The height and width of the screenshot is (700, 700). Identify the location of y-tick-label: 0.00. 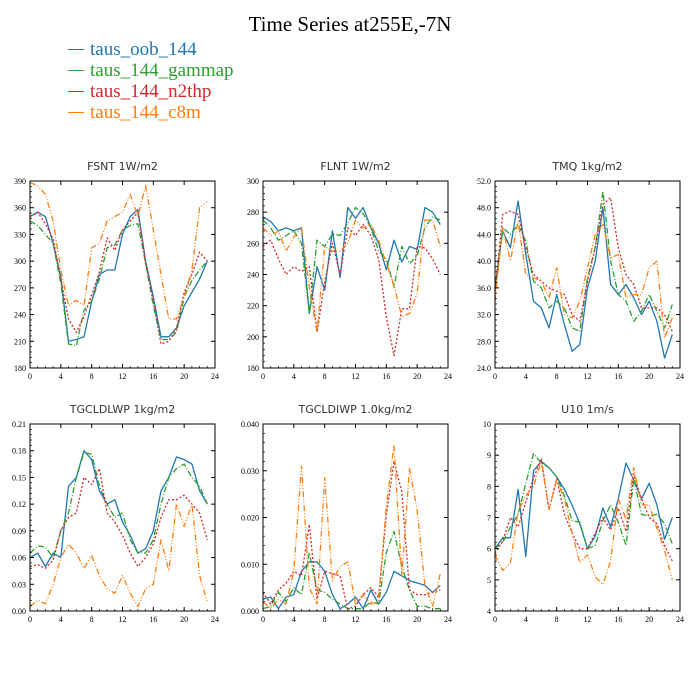
(19, 611).